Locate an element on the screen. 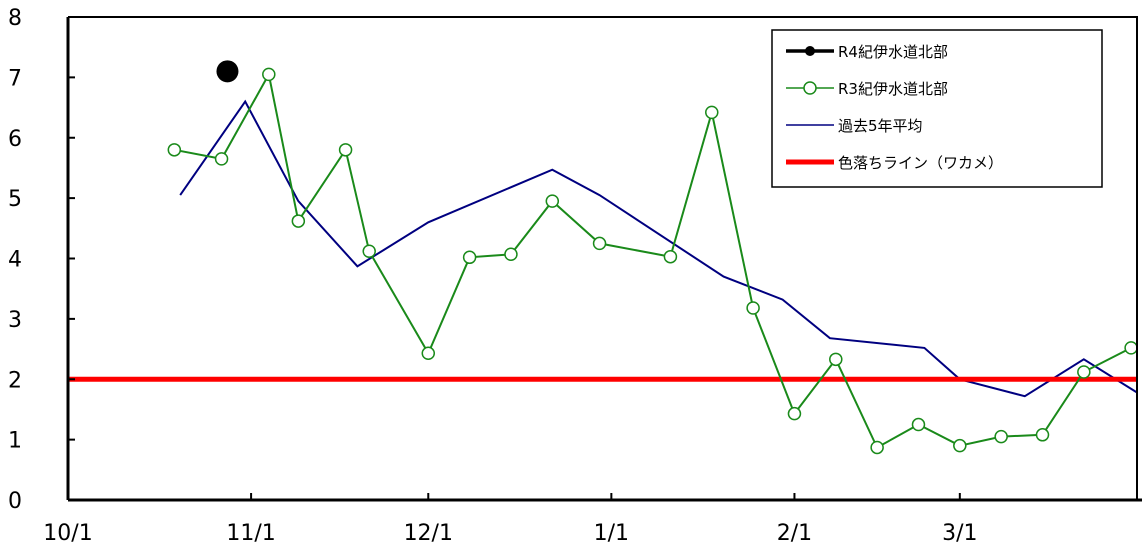  x-tick-label: 3/1 is located at coordinates (959, 533).